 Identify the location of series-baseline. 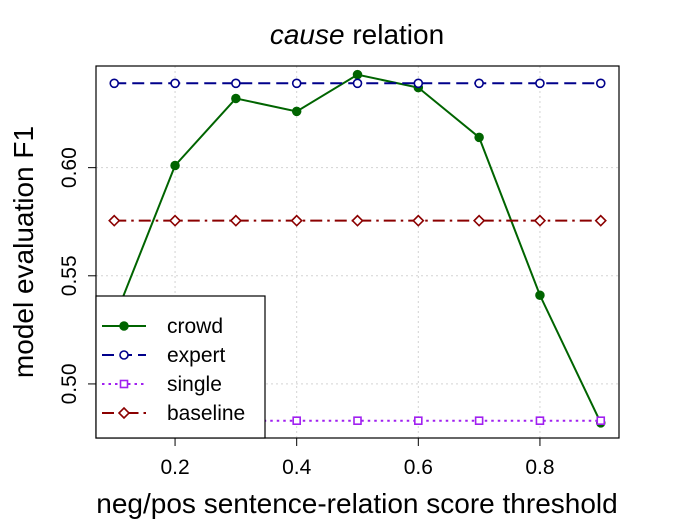
(357, 220).